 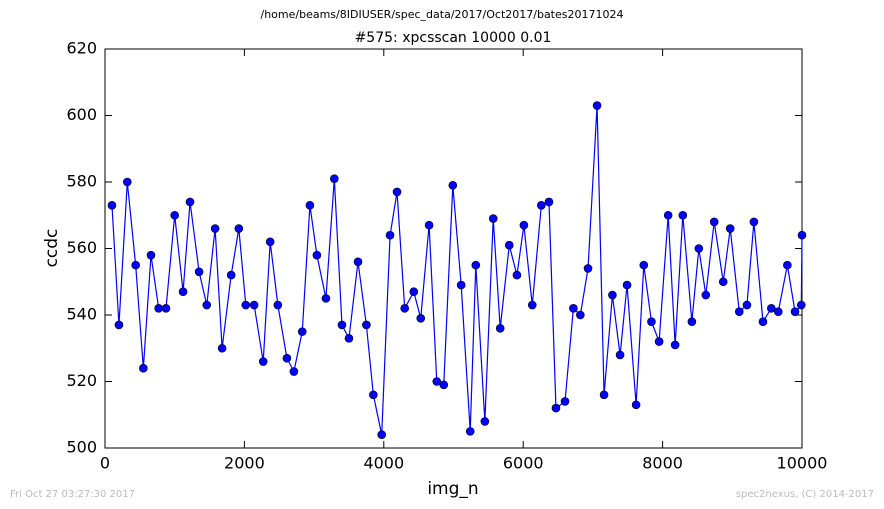 I want to click on x-tick-label: 0, so click(x=105, y=463).